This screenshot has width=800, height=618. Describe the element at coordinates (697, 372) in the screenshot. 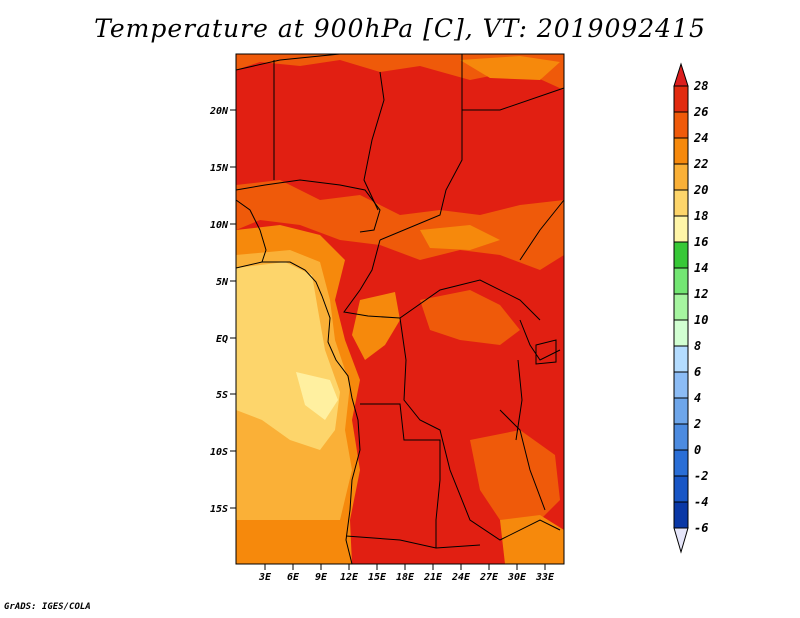

I see `colorbar-label-6: 6` at that location.